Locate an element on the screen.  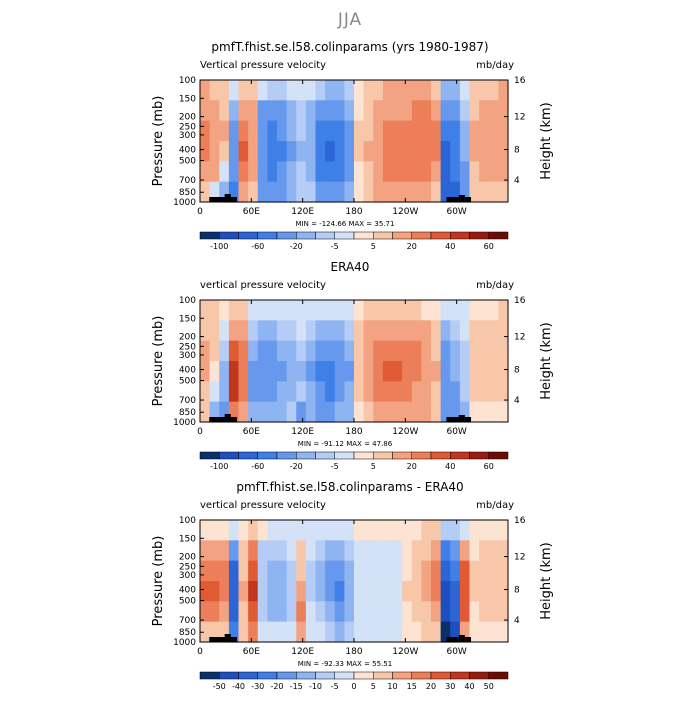
x-tick-label: 60E is located at coordinates (251, 652).